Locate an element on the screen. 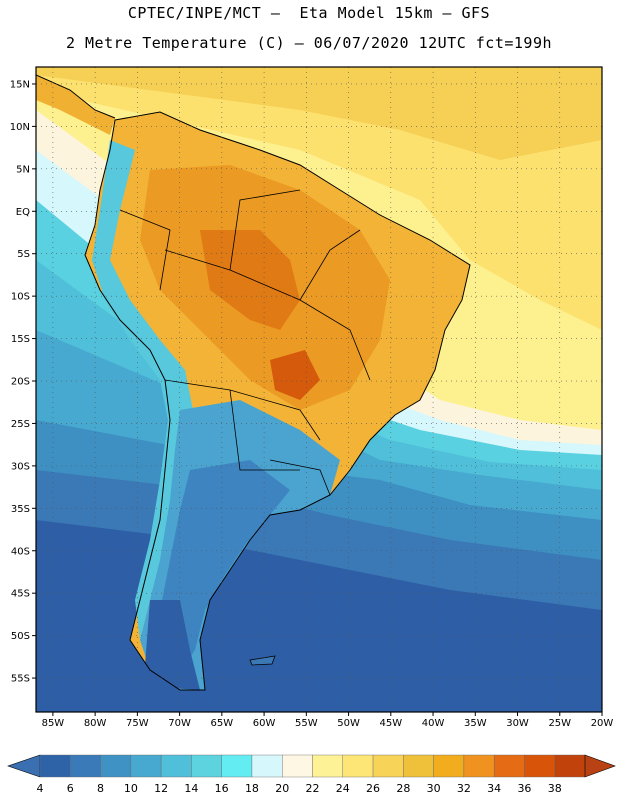  colorbar-label: 24 is located at coordinates (343, 788).